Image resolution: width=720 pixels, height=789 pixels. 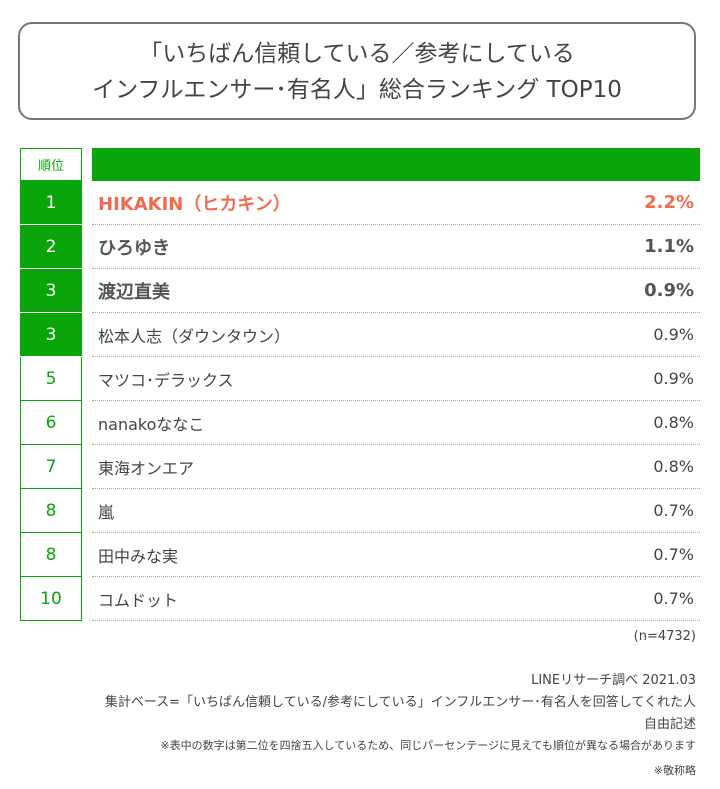 What do you see at coordinates (51, 379) in the screenshot?
I see `rank-cell: 5` at bounding box center [51, 379].